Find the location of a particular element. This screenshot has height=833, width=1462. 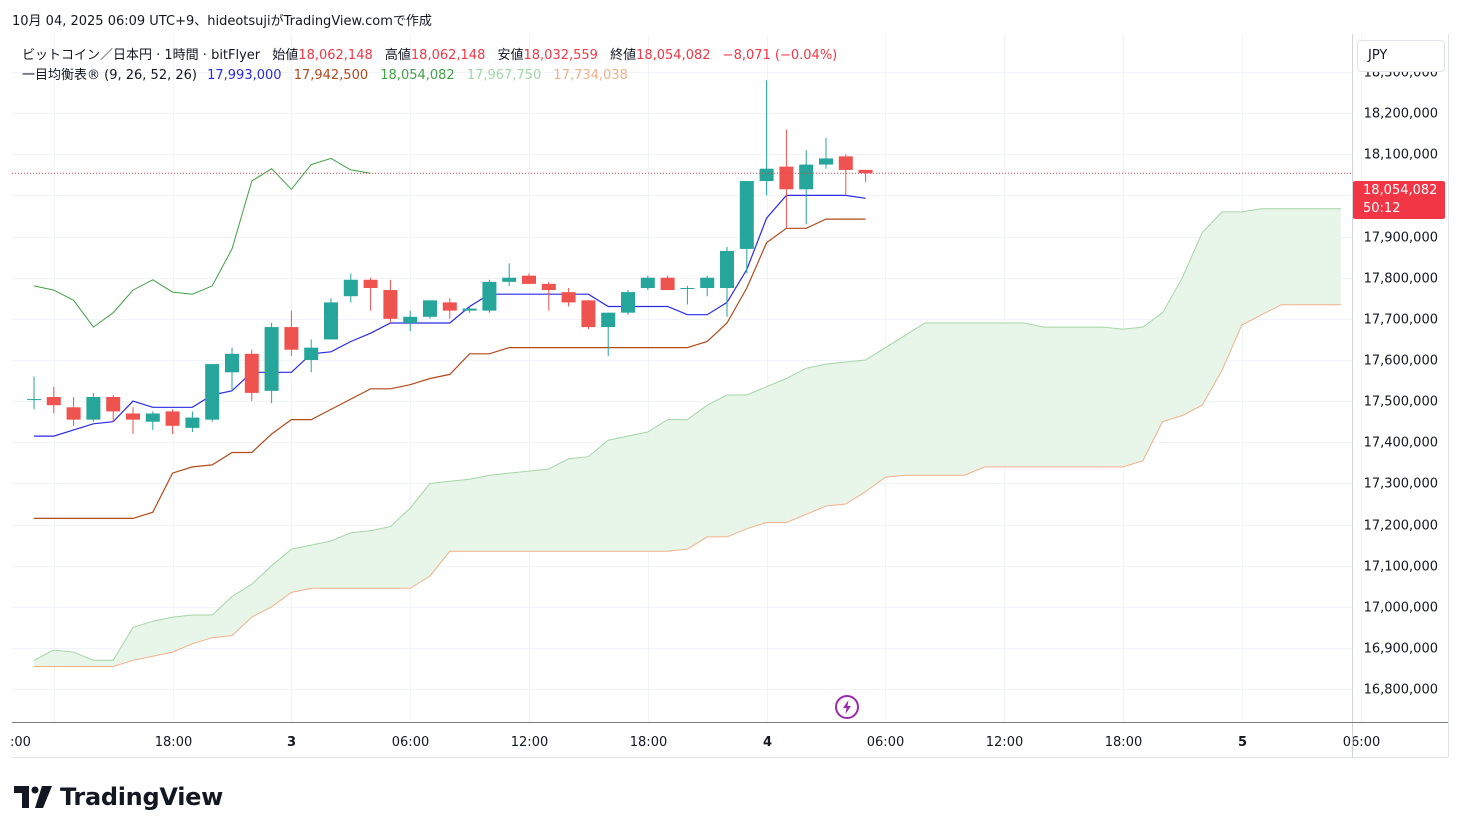

brand-logo: TradingView is located at coordinates (118, 797).